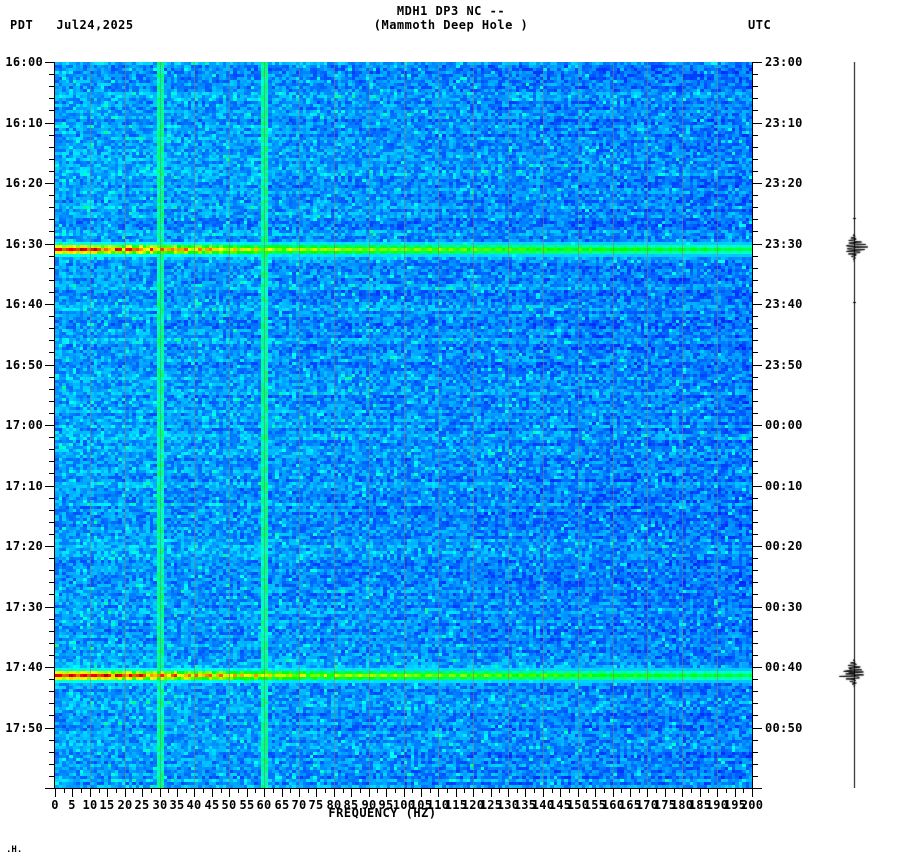 This screenshot has height=864, width=902. What do you see at coordinates (334, 805) in the screenshot?
I see `freq-tick-label: 80` at bounding box center [334, 805].